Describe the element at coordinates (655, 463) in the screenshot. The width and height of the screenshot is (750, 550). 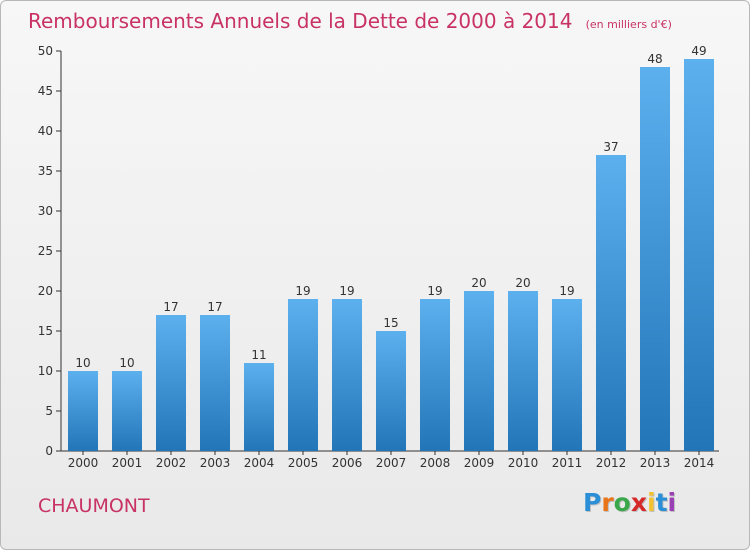
I see `x-tick-label: 2013` at that location.